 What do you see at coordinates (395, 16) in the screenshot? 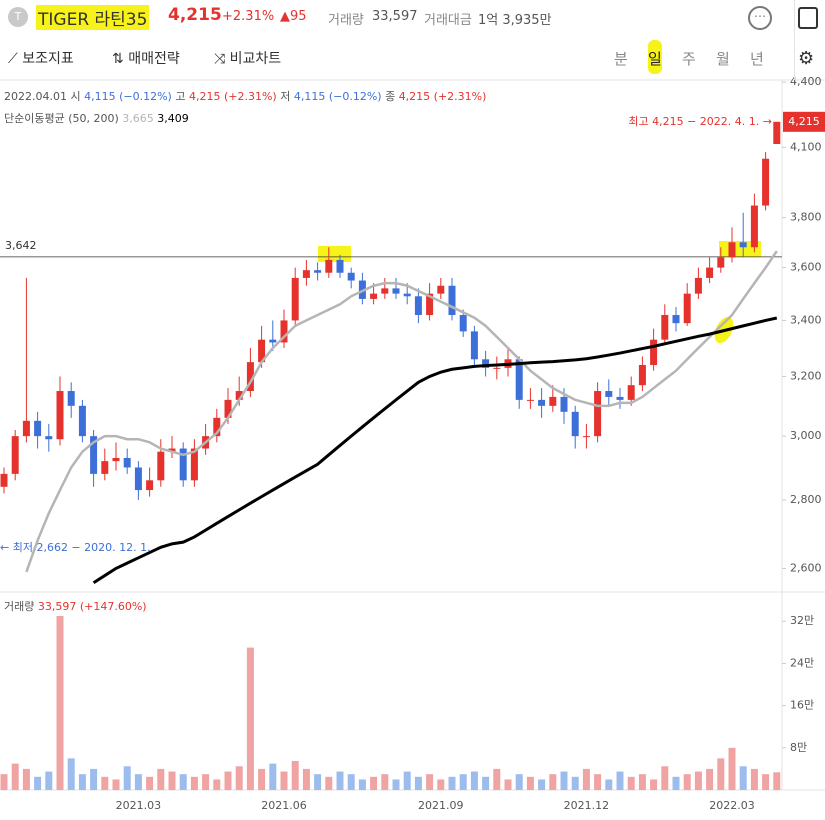
I see `volume: 33,597` at bounding box center [395, 16].